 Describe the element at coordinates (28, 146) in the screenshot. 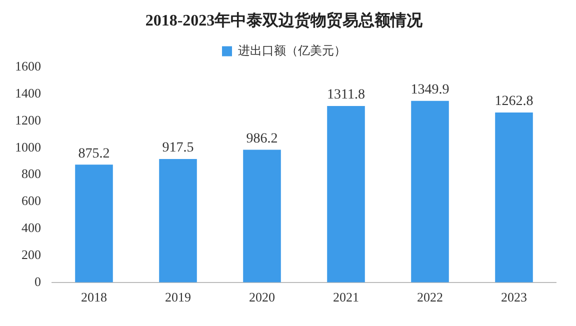

I see `y-tick-label: 1000` at that location.